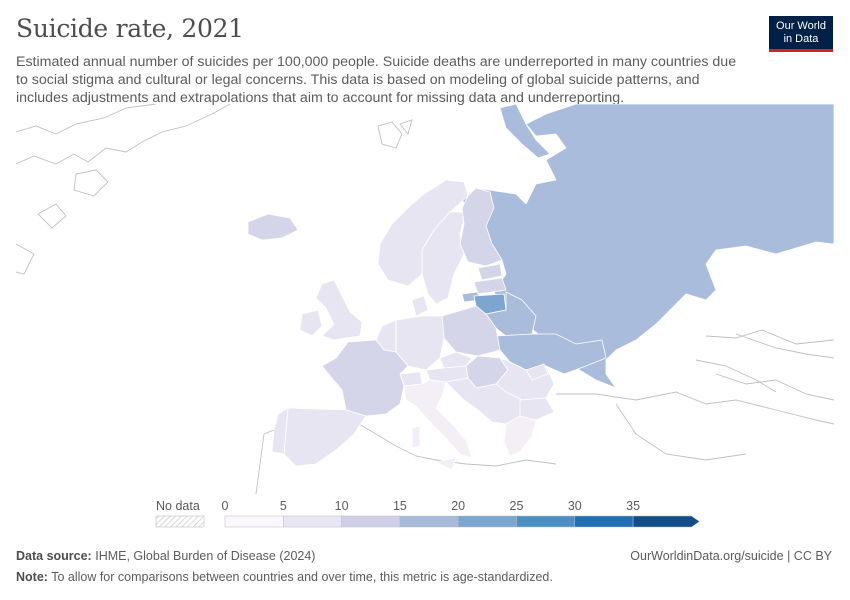 Image resolution: width=850 pixels, height=600 pixels. What do you see at coordinates (633, 506) in the screenshot?
I see `legend-tick-label-7: 35` at bounding box center [633, 506].